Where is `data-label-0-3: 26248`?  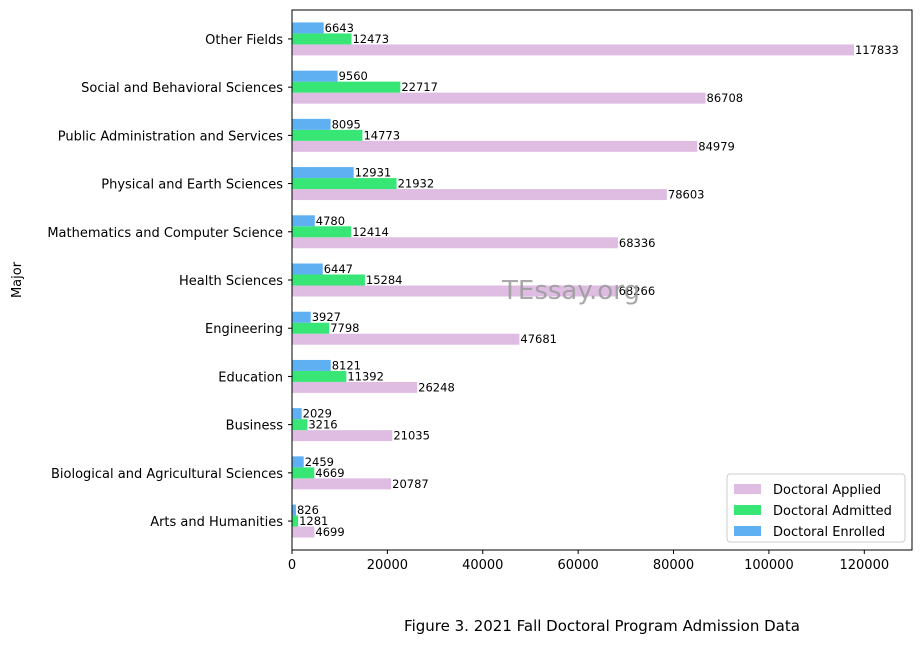
data-label-0-3: 26248 is located at coordinates (436, 387).